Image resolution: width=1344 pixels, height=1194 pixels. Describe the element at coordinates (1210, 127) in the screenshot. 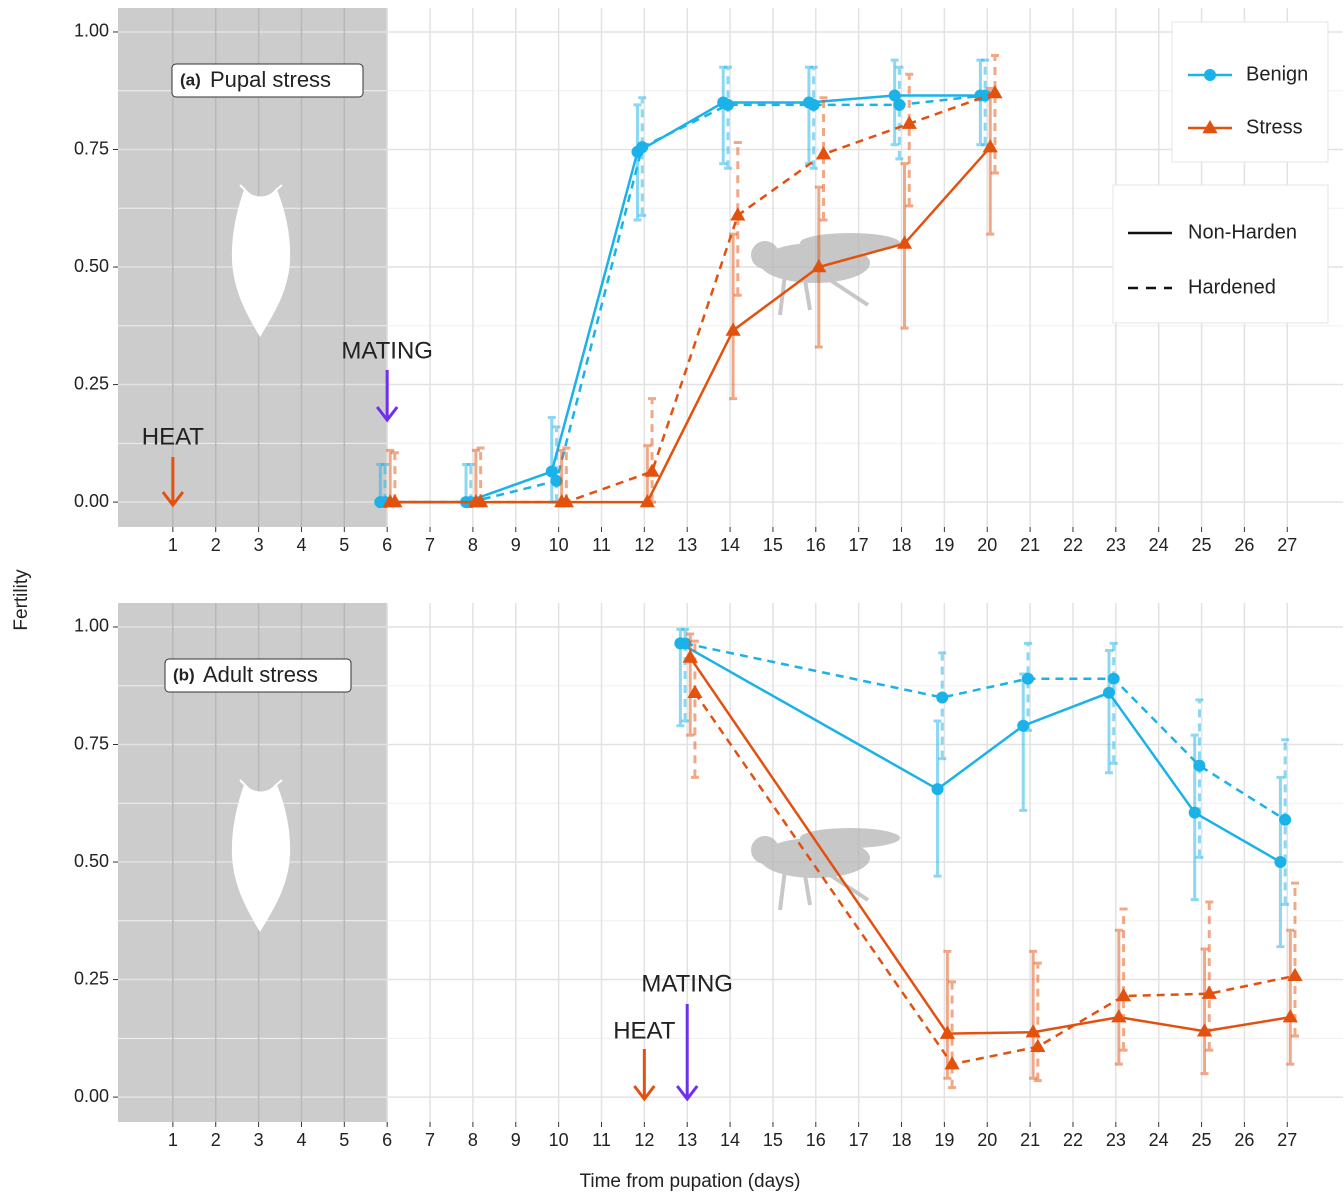

I see `legend-marker` at that location.